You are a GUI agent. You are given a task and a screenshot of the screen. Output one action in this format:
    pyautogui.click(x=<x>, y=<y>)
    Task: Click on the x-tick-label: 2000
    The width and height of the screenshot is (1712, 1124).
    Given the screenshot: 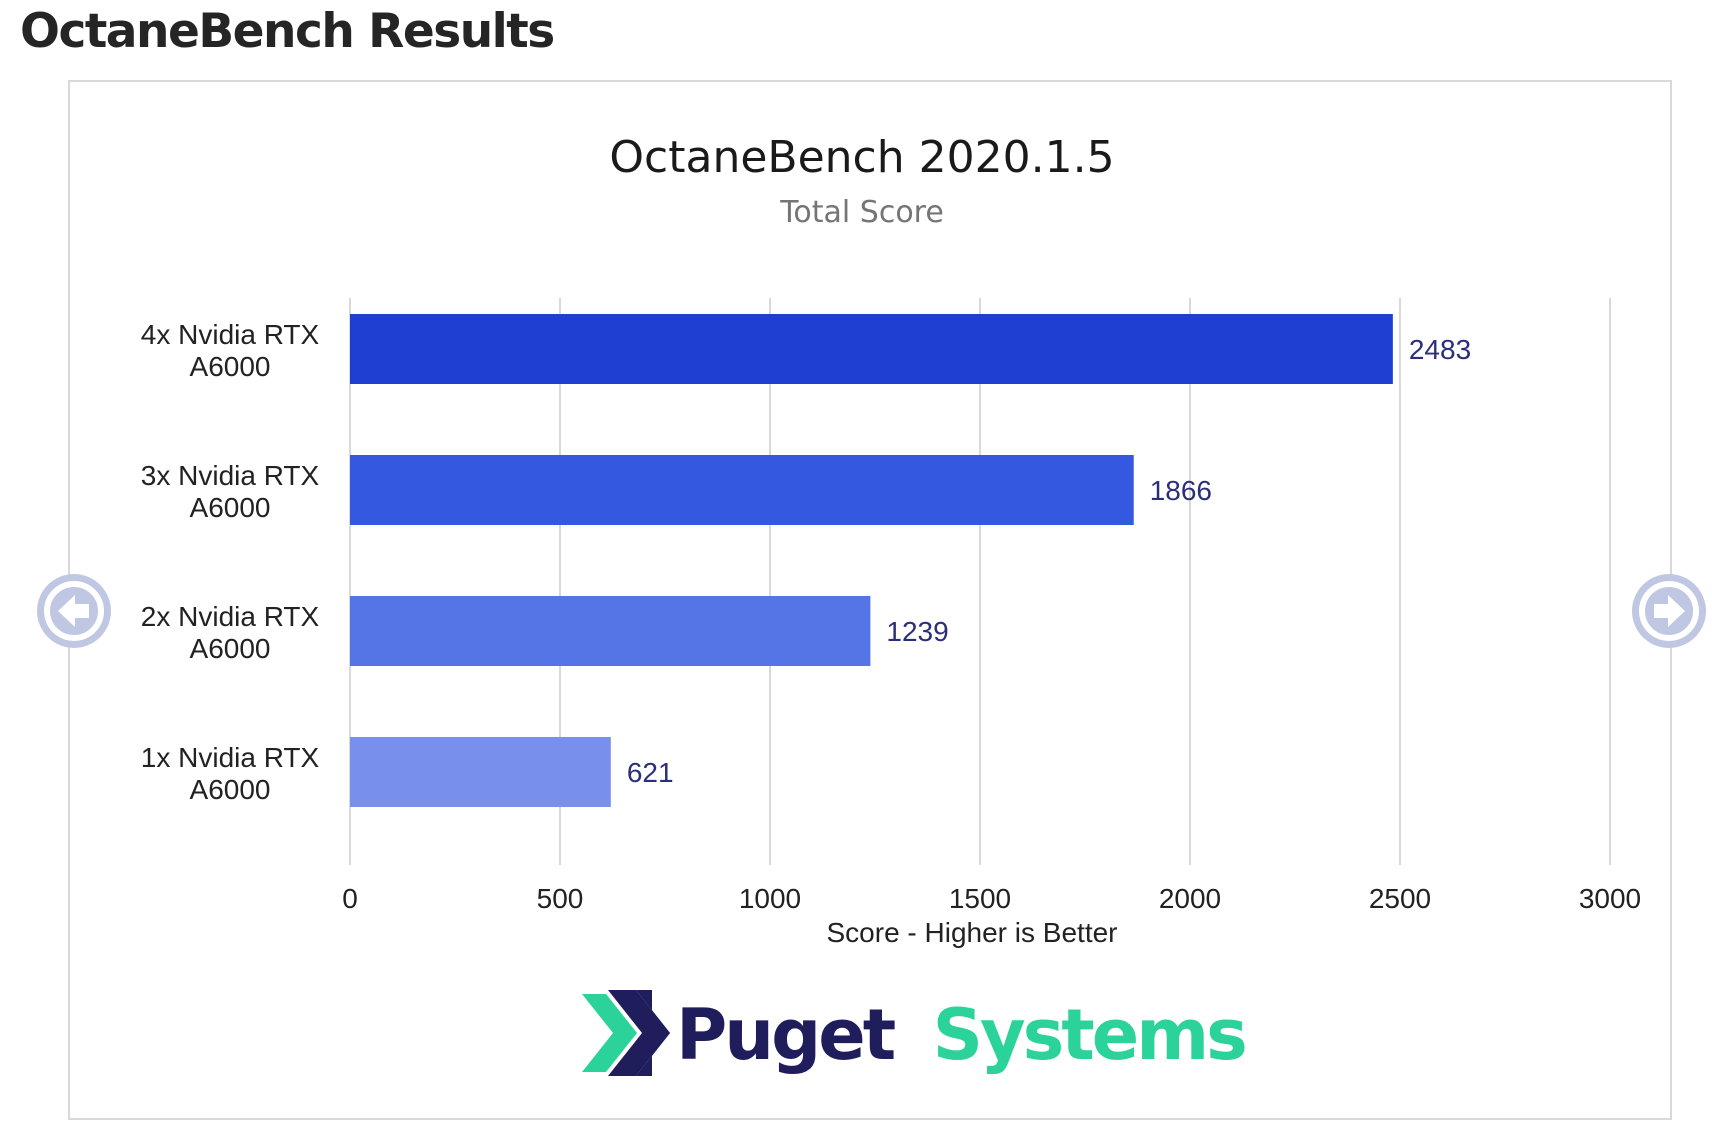 What is the action you would take?
    pyautogui.click(x=1190, y=898)
    